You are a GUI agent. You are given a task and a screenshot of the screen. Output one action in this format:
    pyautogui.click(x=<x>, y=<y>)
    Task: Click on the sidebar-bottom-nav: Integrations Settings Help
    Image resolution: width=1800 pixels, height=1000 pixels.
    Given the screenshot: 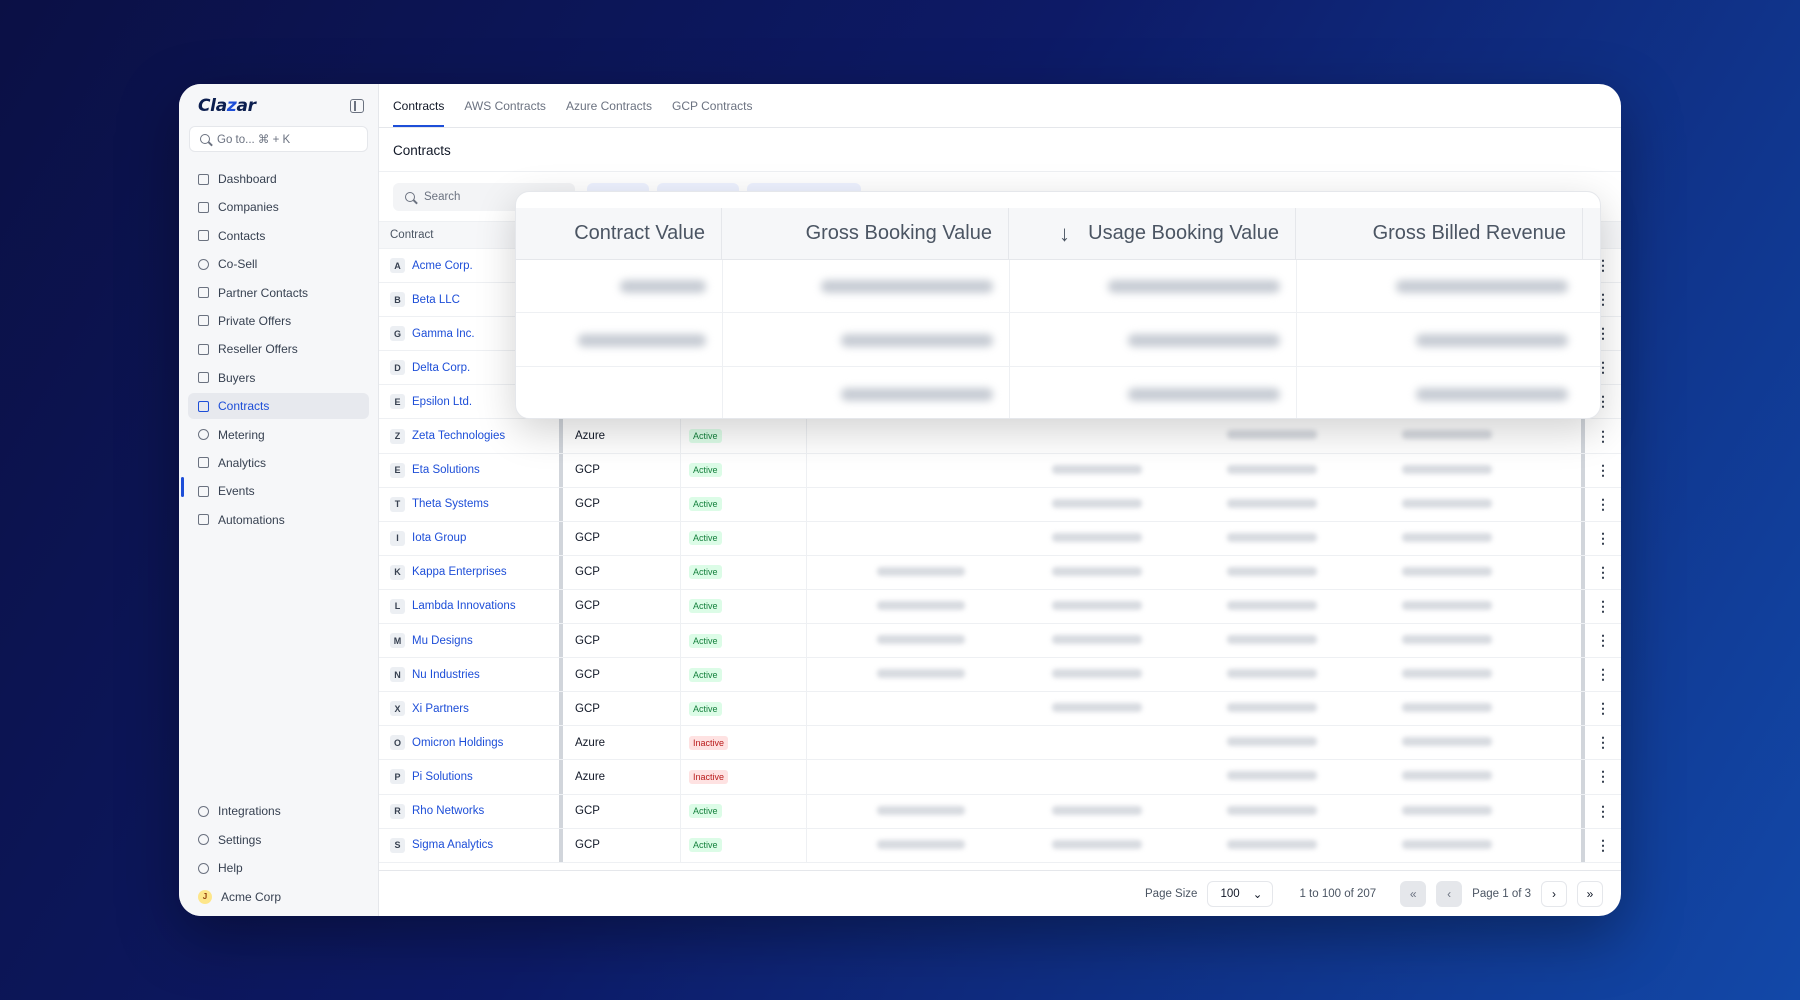 What is the action you would take?
    pyautogui.click(x=278, y=839)
    